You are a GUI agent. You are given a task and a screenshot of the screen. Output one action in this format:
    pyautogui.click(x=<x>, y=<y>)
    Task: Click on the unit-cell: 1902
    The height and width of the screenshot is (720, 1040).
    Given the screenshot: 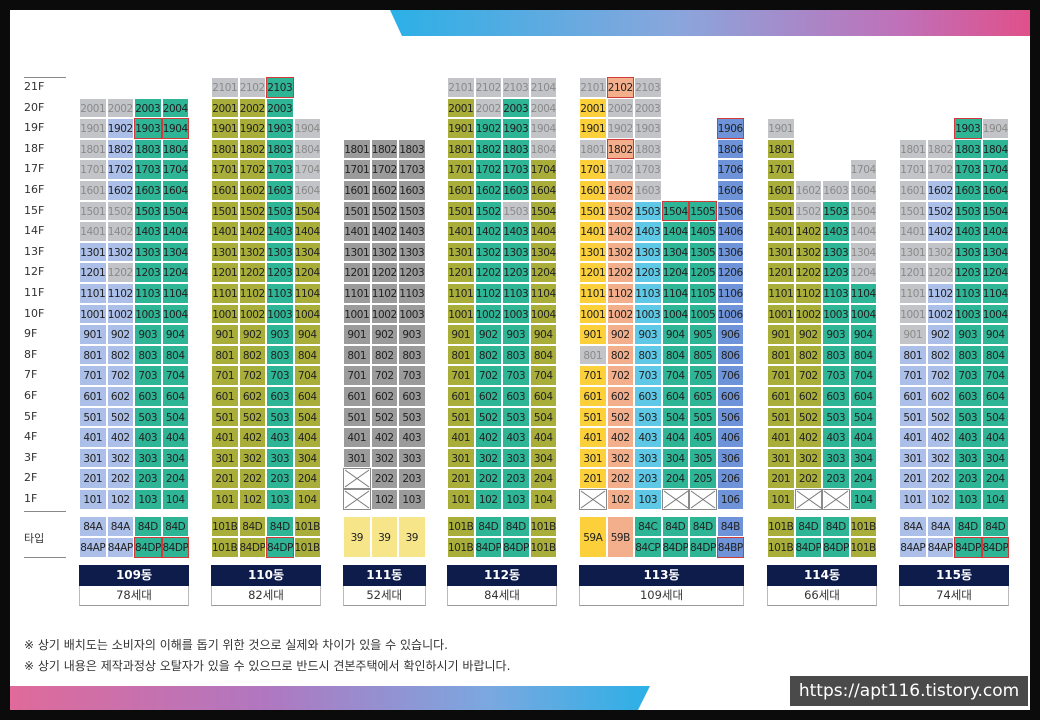 What is the action you would take?
    pyautogui.click(x=620, y=128)
    